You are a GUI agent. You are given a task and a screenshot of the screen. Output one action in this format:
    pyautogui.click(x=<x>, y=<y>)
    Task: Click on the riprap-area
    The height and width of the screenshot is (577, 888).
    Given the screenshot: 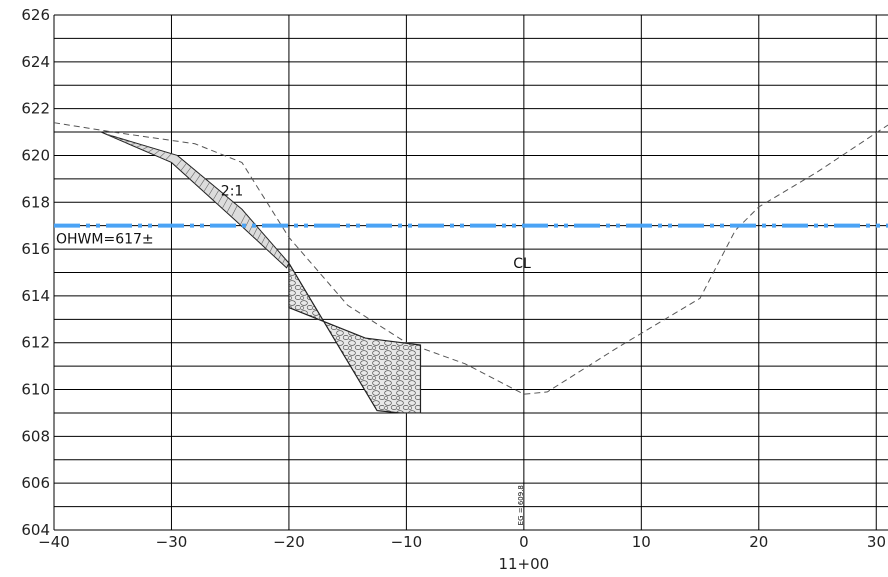 What is the action you would take?
    pyautogui.click(x=355, y=337)
    